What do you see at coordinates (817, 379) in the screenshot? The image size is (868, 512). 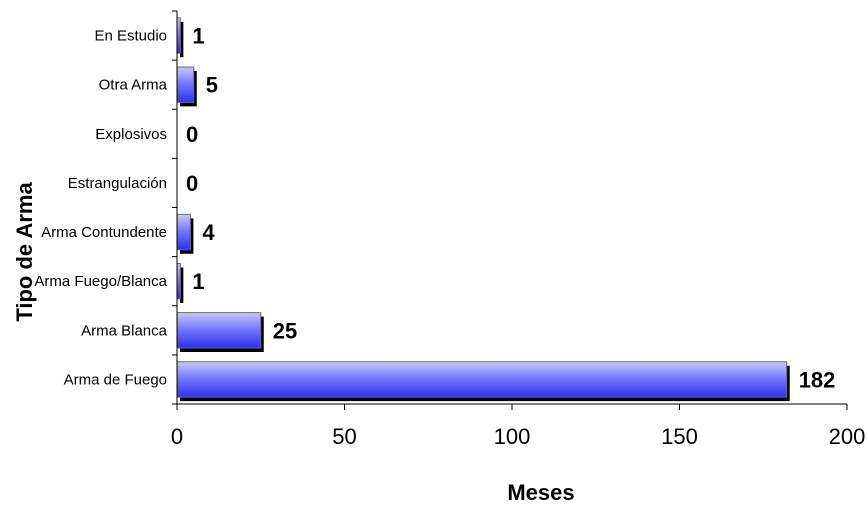 I see `value-label: 182` at bounding box center [817, 379].